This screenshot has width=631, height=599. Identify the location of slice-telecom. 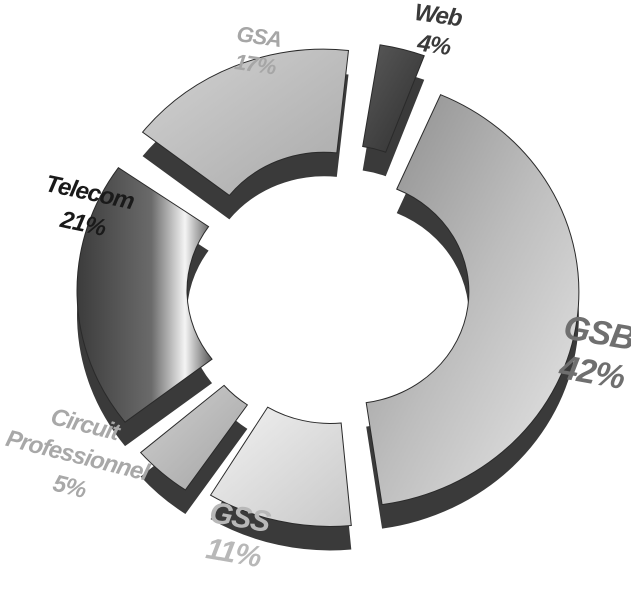
(144, 294).